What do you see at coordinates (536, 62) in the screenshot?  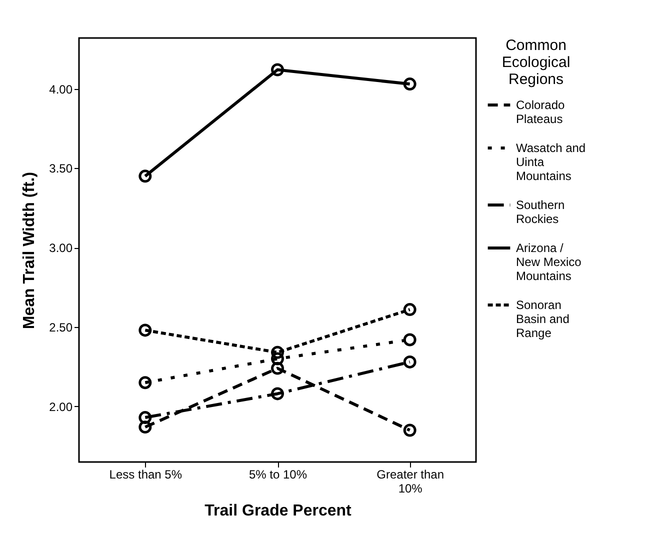 I see `legend-title: Common Ecological Regions` at bounding box center [536, 62].